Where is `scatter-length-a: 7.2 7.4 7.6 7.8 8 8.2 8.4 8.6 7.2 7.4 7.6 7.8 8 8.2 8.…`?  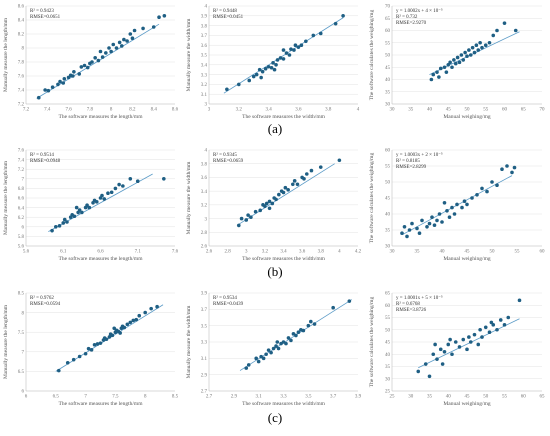
scatter-length-a: 7.2 7.4 7.6 7.8 8 8.2 8.4 8.6 7.2 7.4 7.6 7.8 8 8.2 8.… is located at coordinates (91, 62).